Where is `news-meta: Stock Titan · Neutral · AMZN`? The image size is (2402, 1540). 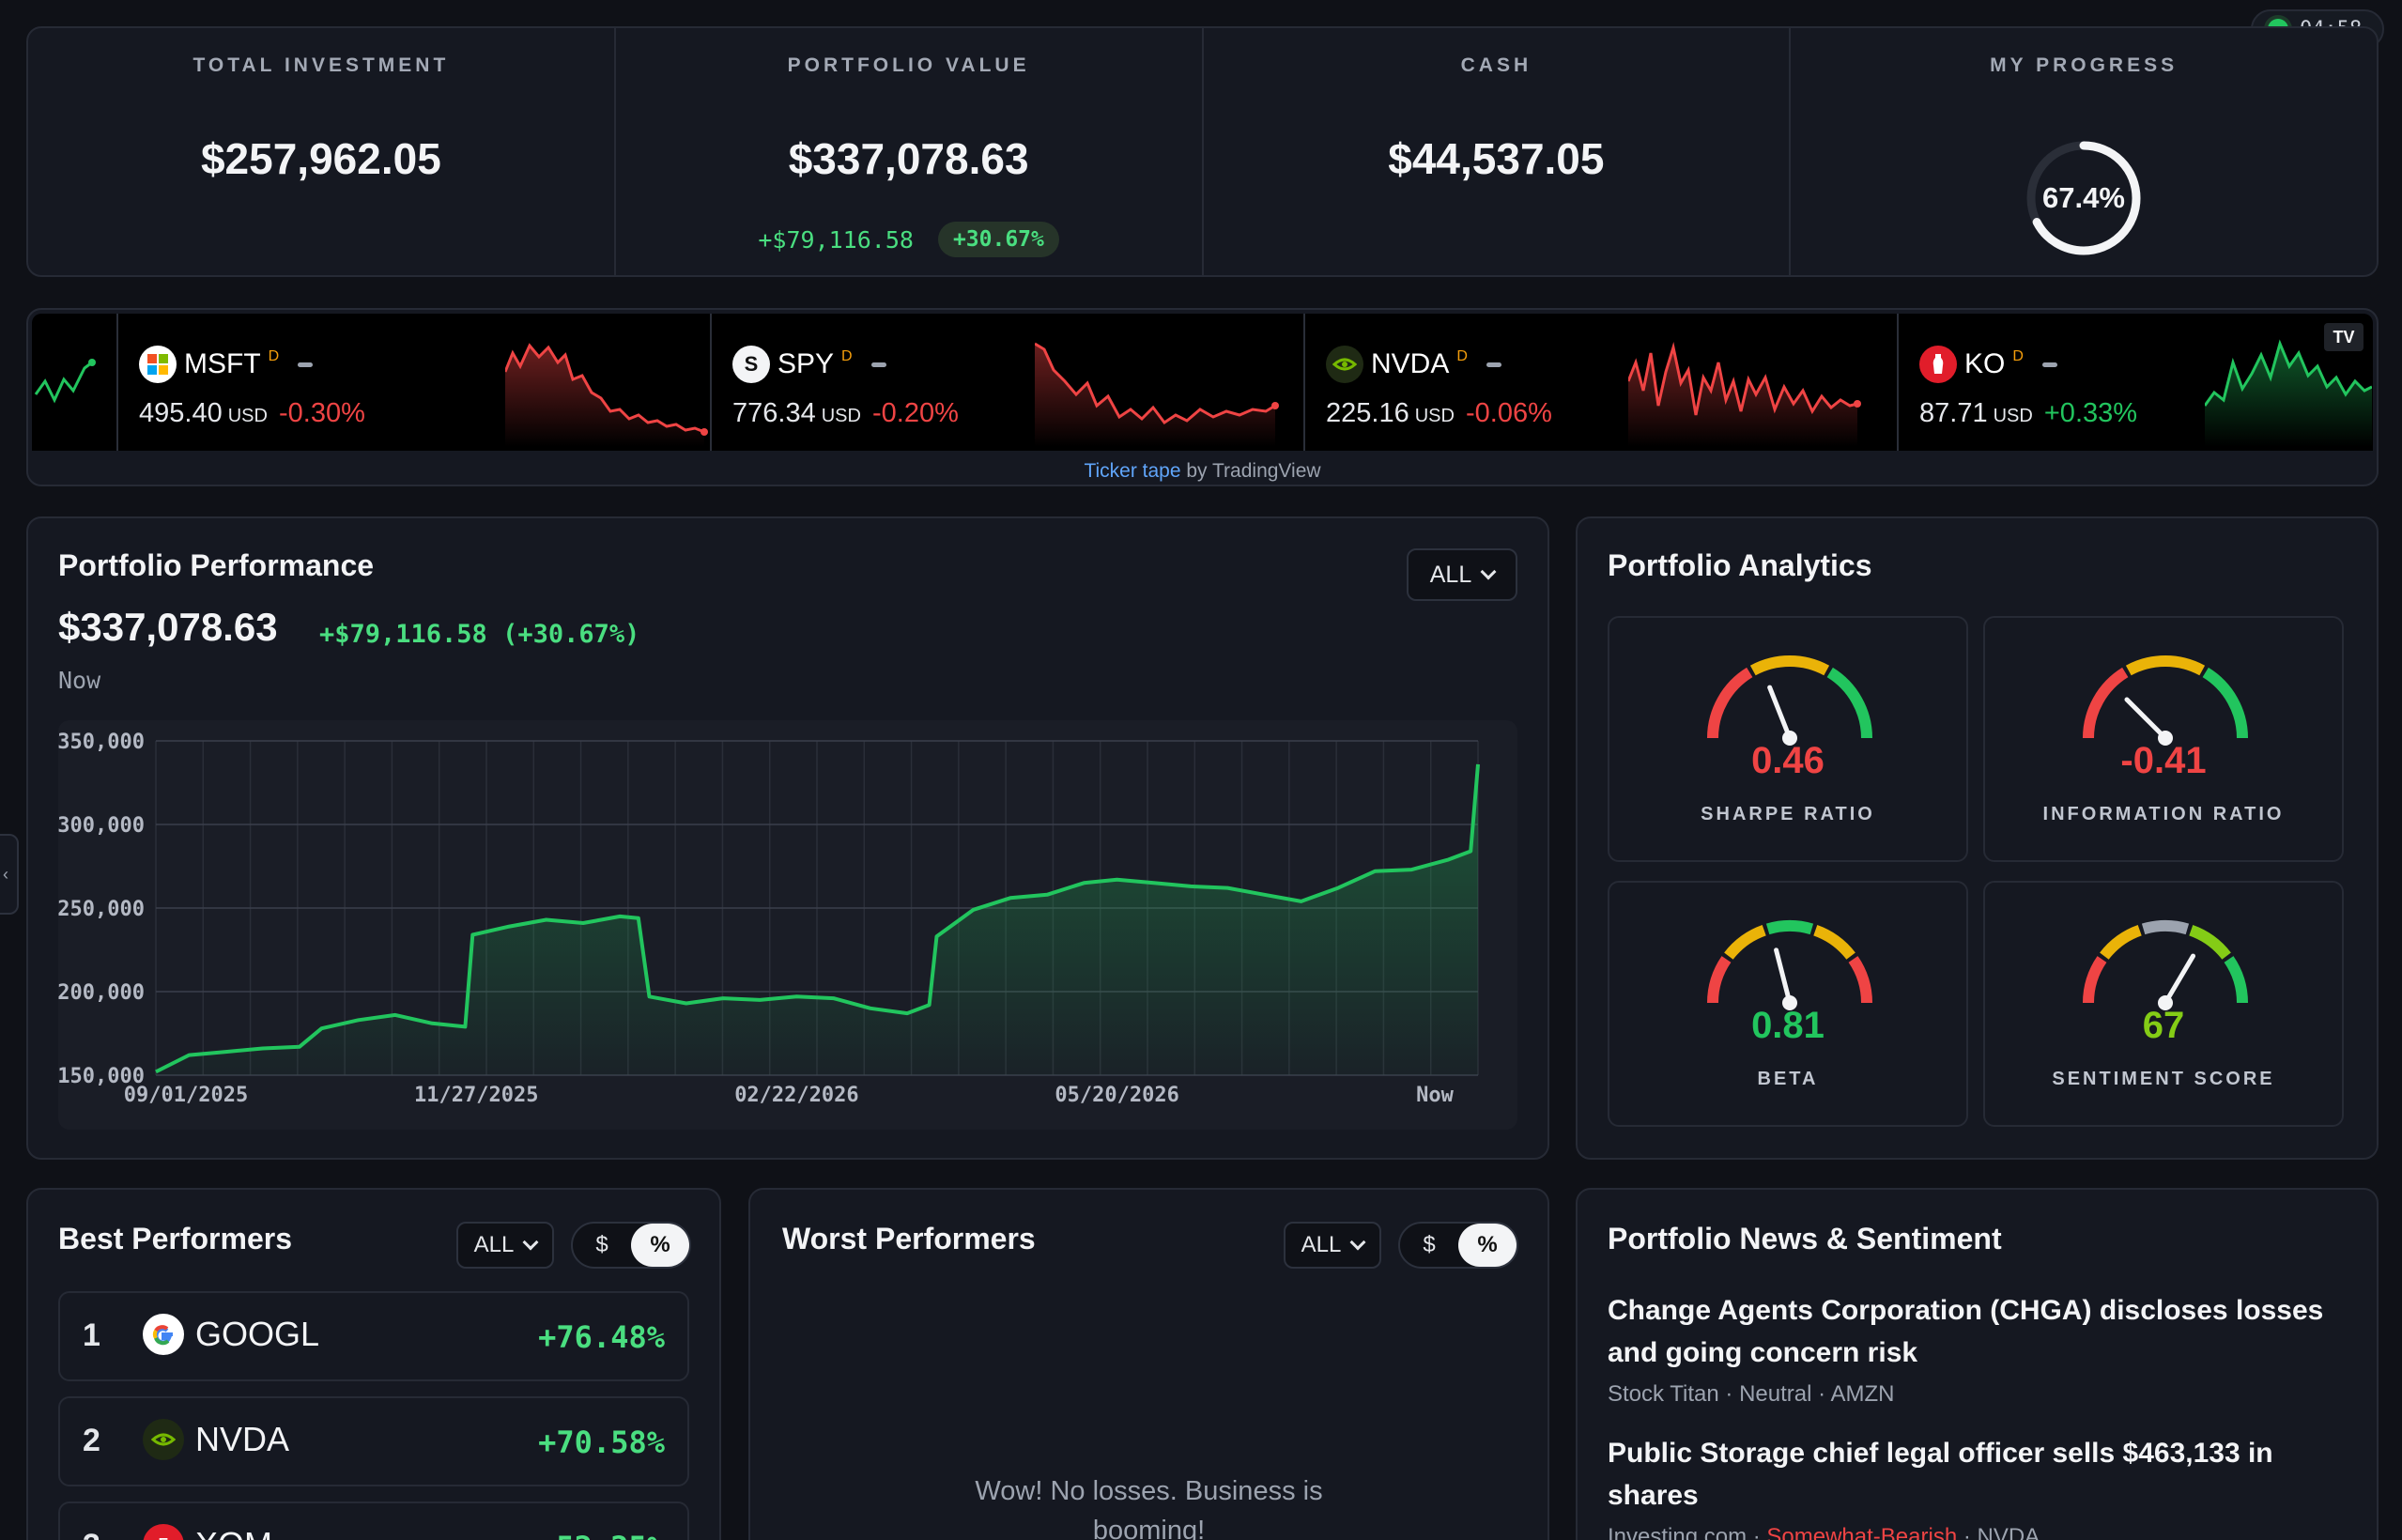 news-meta: Stock Titan · Neutral · AMZN is located at coordinates (1751, 1394).